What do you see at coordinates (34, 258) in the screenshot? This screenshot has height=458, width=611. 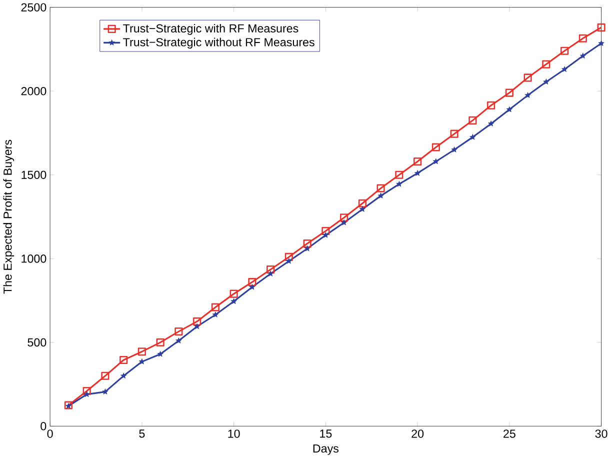 I see `y-tick-label: 1000` at bounding box center [34, 258].